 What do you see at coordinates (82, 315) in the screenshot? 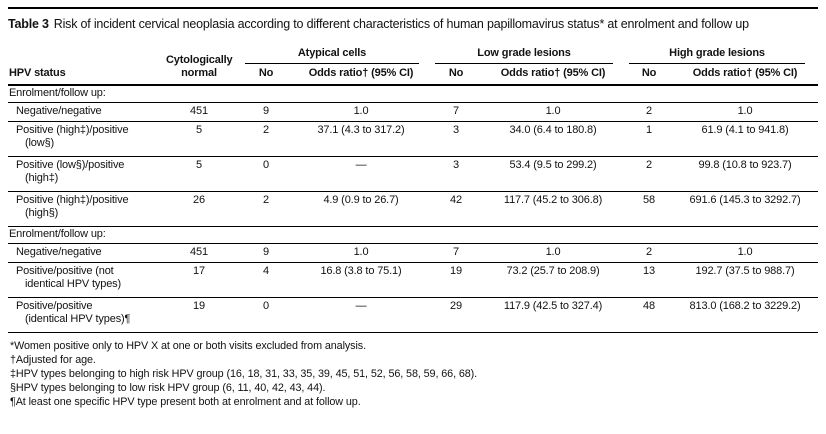
I see `row-label: Positive/positive (identical HPV types)¶` at bounding box center [82, 315].